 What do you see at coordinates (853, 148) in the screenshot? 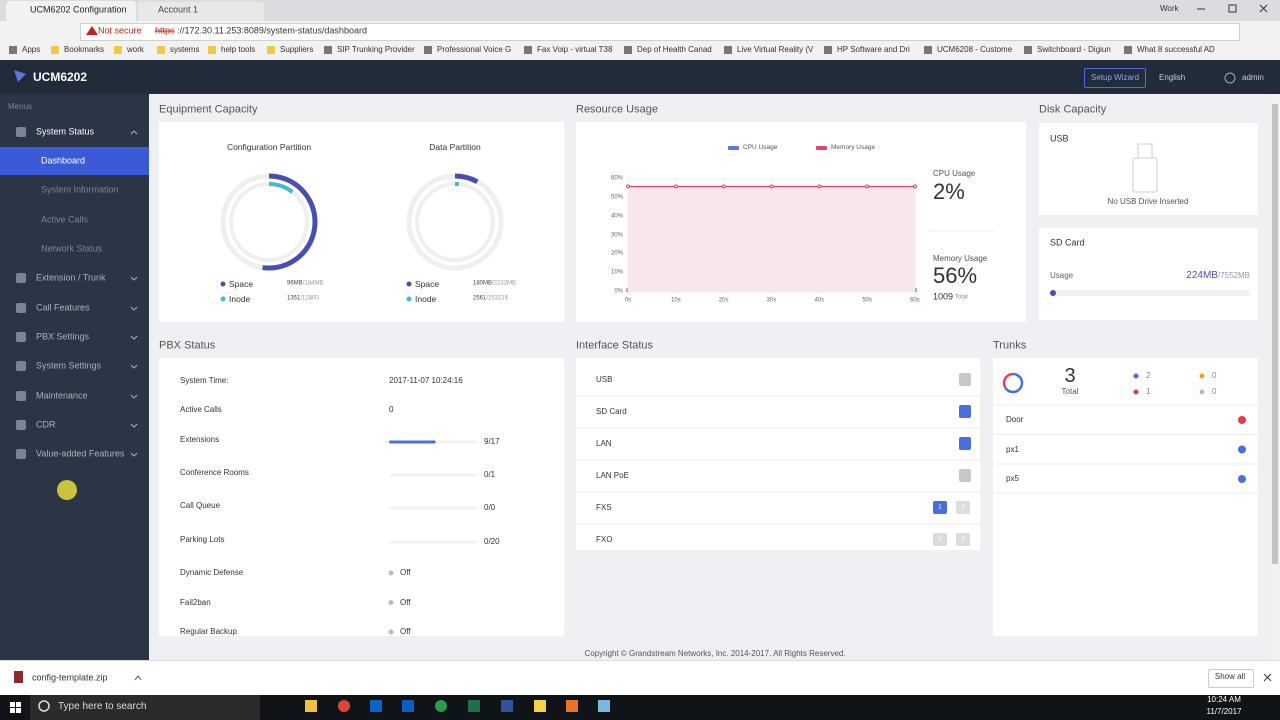
I see `legend-label: Memory Usage` at bounding box center [853, 148].